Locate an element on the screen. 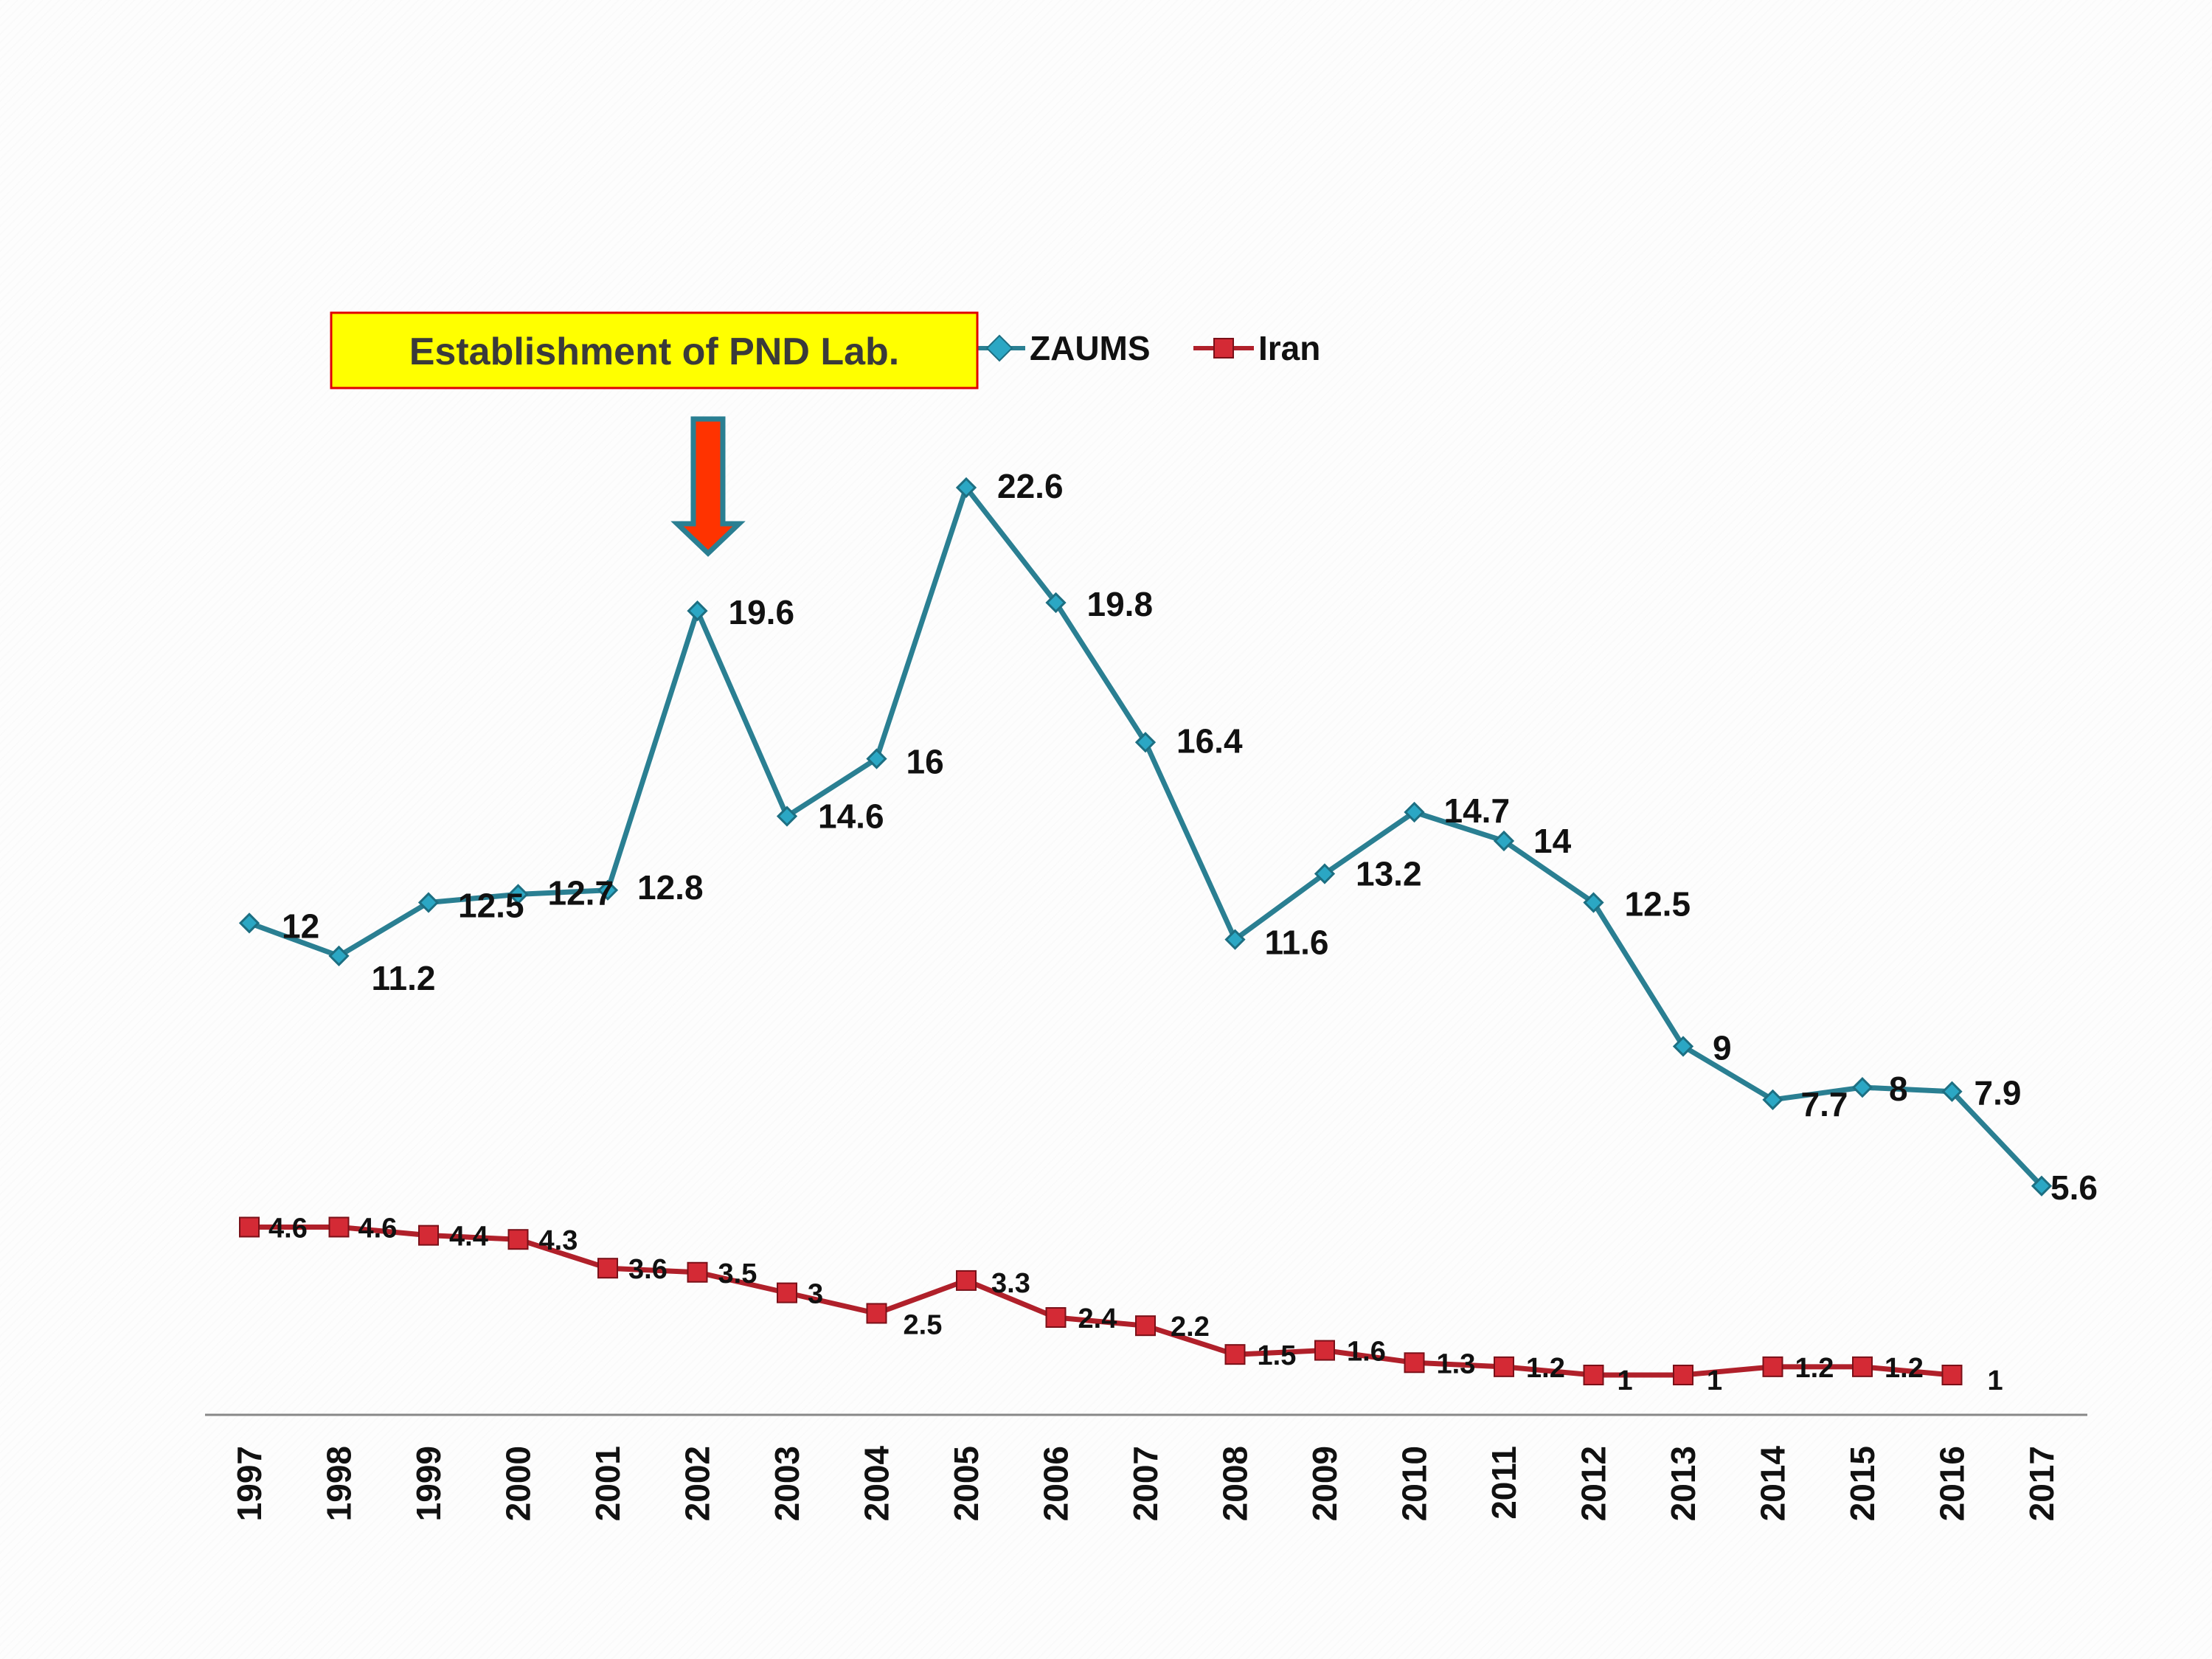 The width and height of the screenshot is (2212, 1659). legend-label-zaums: ZAUMS is located at coordinates (1090, 348).